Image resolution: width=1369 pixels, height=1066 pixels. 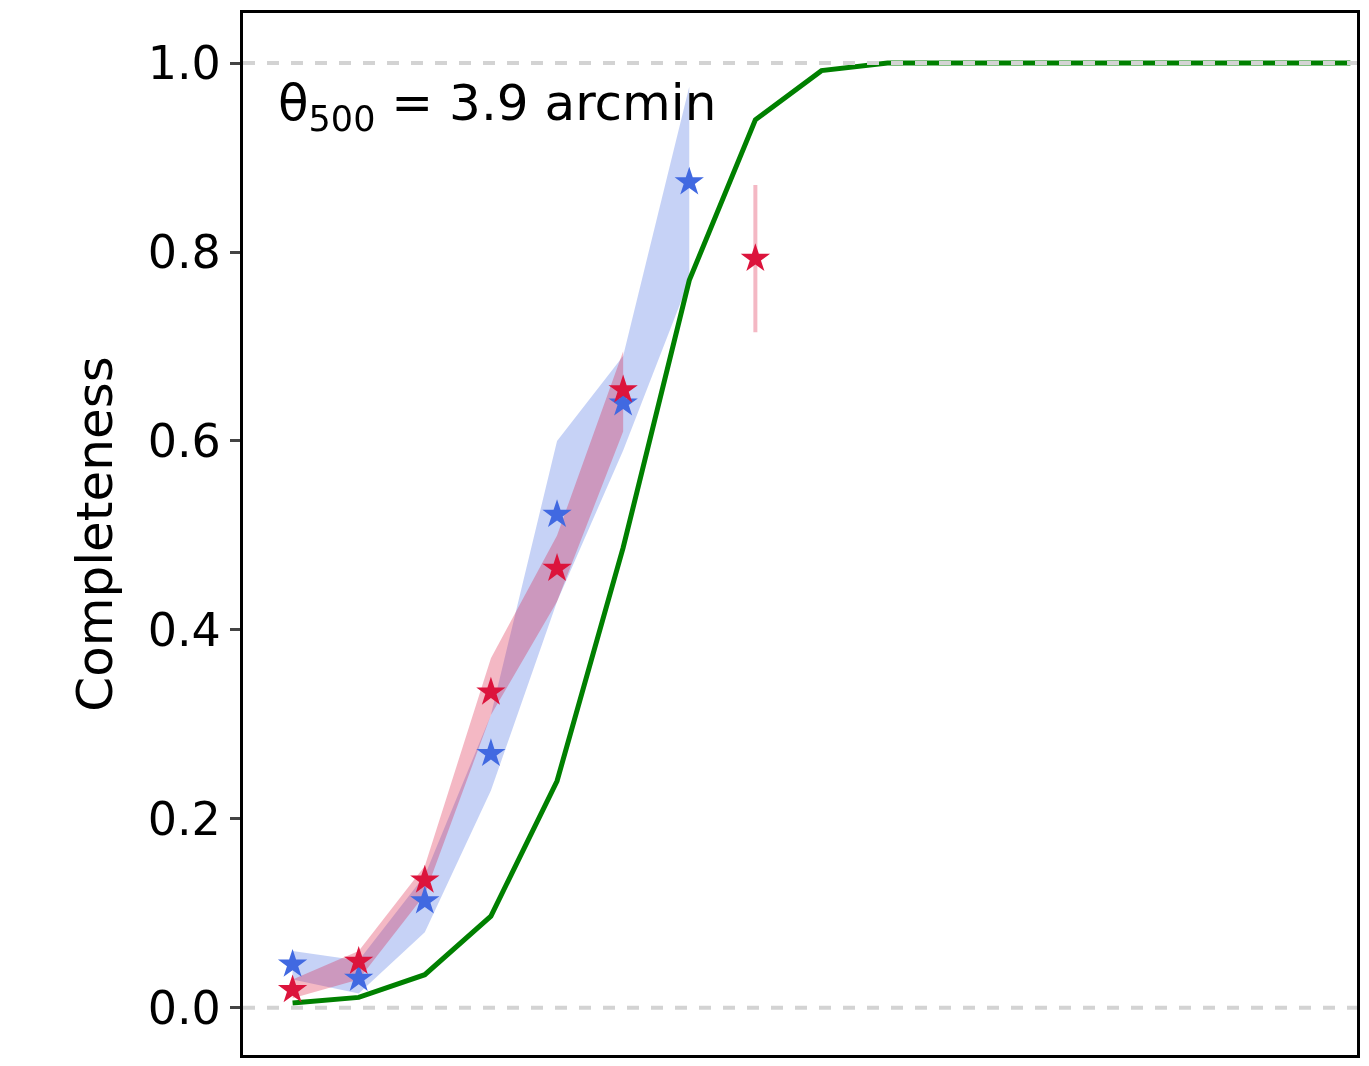 What do you see at coordinates (184, 252) in the screenshot?
I see `y-tick-label: 0.8` at bounding box center [184, 252].